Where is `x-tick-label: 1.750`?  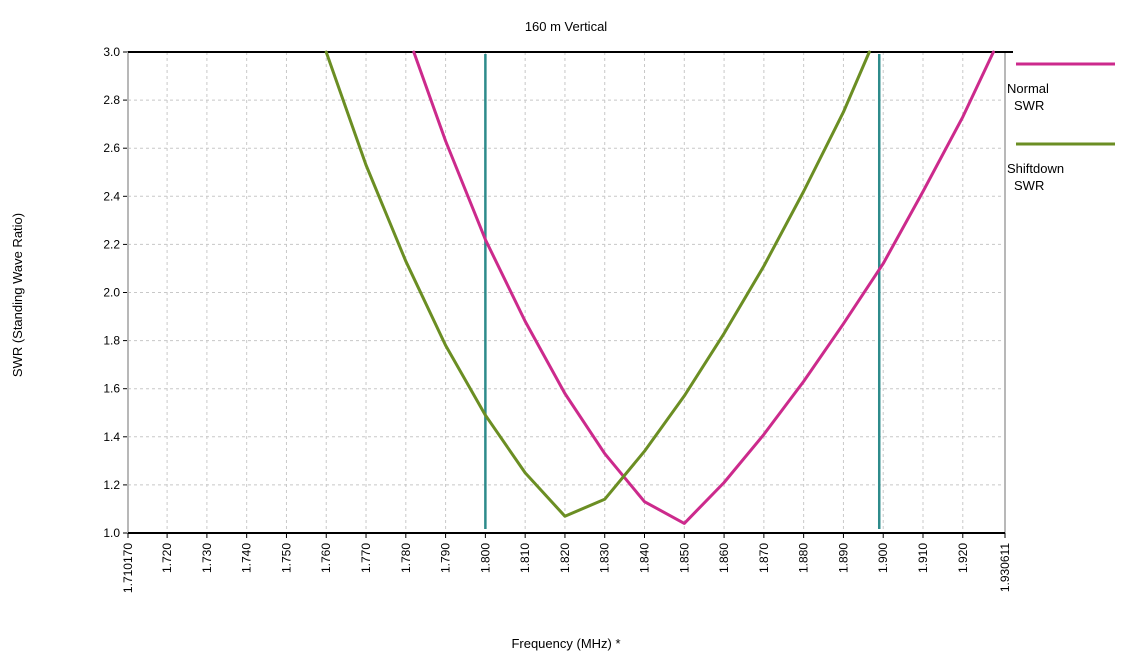 x-tick-label: 1.750 is located at coordinates (286, 558).